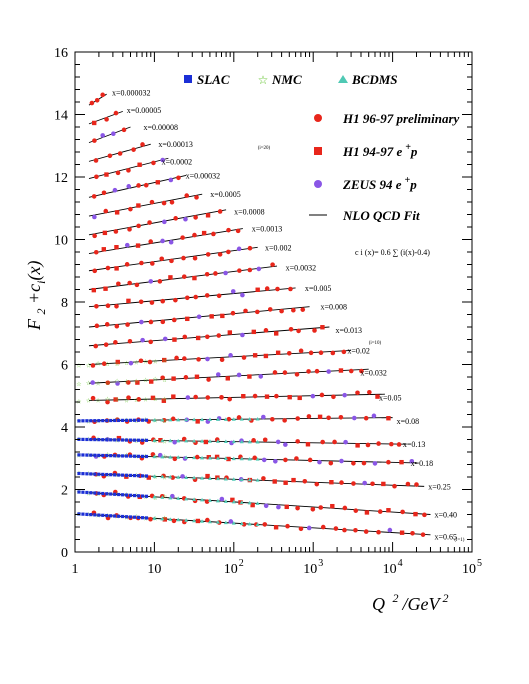 The image size is (529, 684). What do you see at coordinates (392, 252) in the screenshot?
I see `offset-formula: c i (x)= 0.6 ∑ (i(x)-0.4)` at bounding box center [392, 252].